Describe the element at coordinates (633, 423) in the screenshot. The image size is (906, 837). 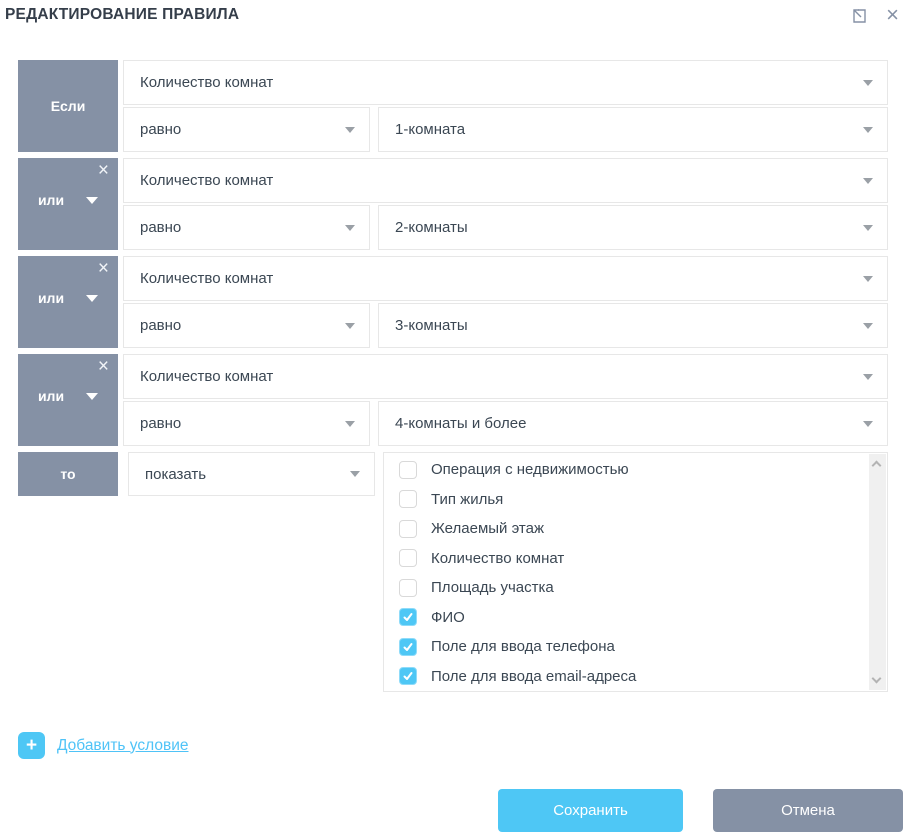
I see `value-select: 4-комнаты и более` at that location.